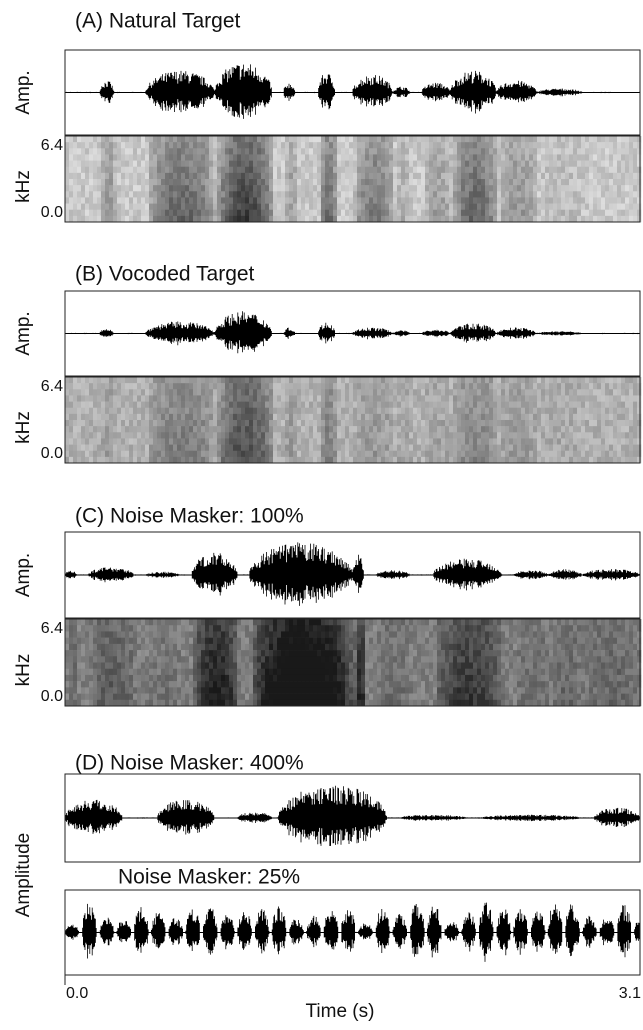 The height and width of the screenshot is (1030, 643). I want to click on x-label: Time (s), so click(340, 1011).